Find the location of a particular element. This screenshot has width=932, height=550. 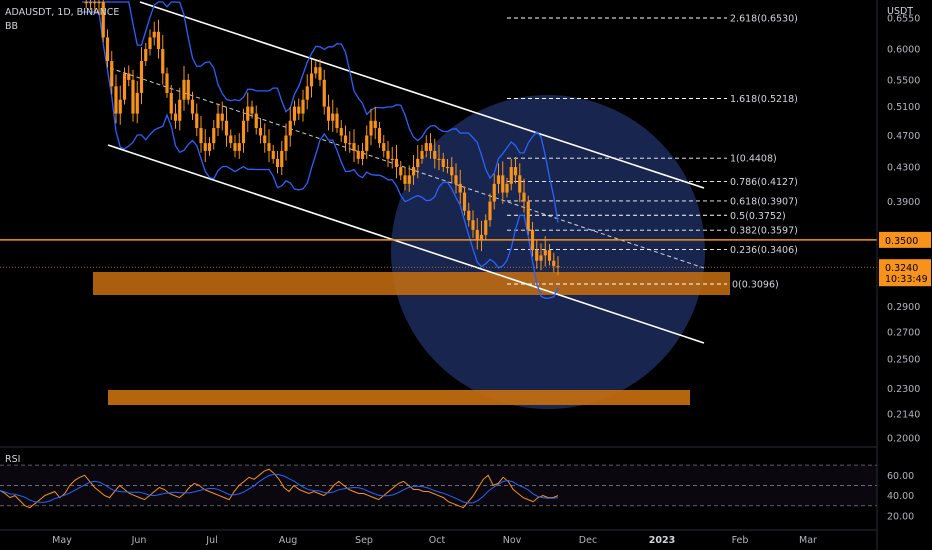

rsi-tick-label-2: 20.00 is located at coordinates (900, 516).